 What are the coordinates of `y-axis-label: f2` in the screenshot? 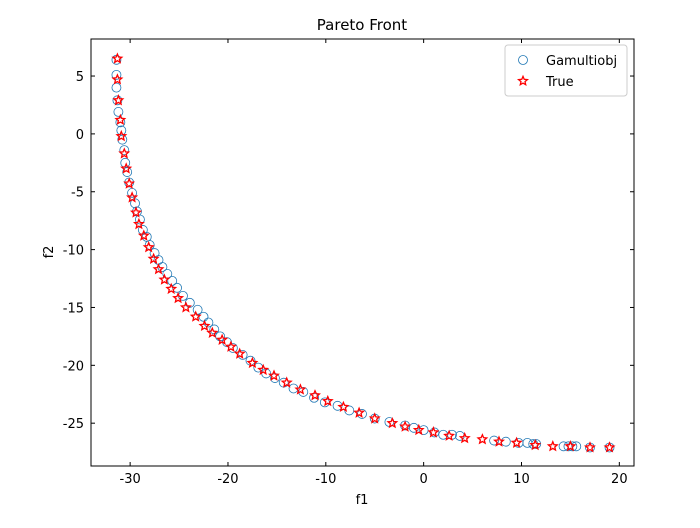 It's located at (49, 252).